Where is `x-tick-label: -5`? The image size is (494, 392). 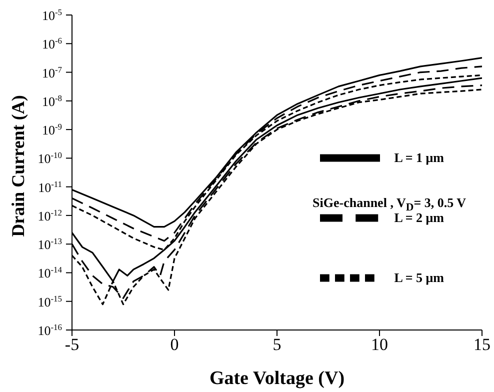 x-tick-label: -5 is located at coordinates (72, 344).